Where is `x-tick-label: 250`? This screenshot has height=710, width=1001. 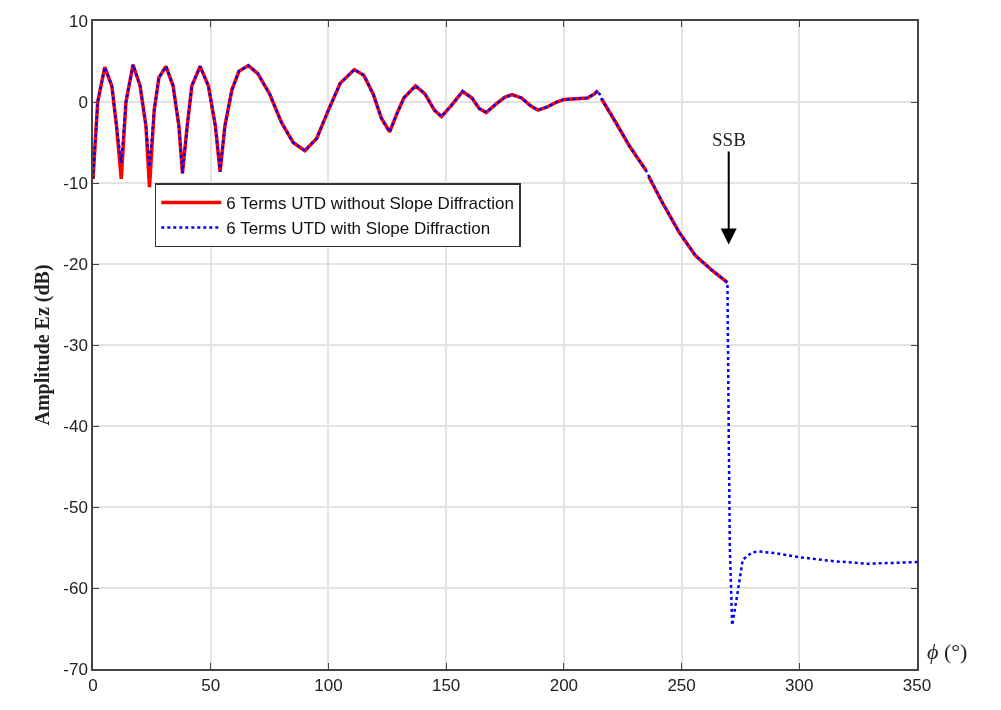
x-tick-label: 250 is located at coordinates (681, 686).